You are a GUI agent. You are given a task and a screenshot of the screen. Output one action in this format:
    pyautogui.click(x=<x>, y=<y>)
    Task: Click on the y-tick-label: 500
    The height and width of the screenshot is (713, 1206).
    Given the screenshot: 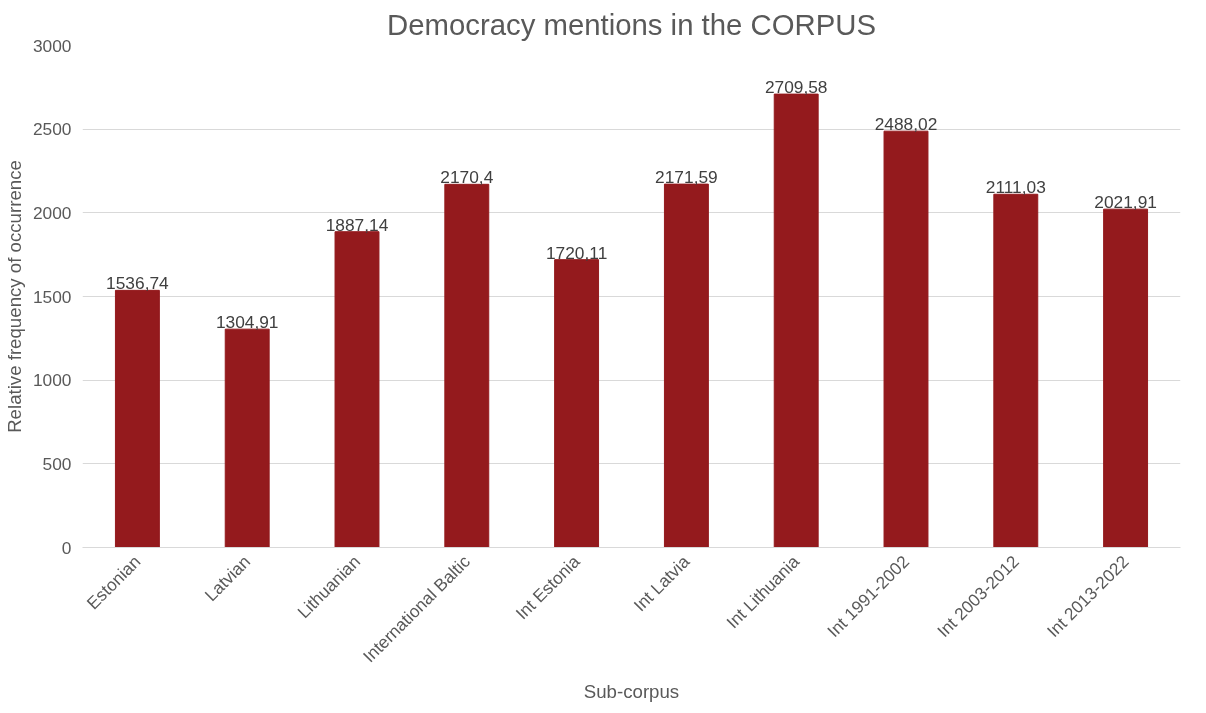 What is the action you would take?
    pyautogui.click(x=57, y=463)
    